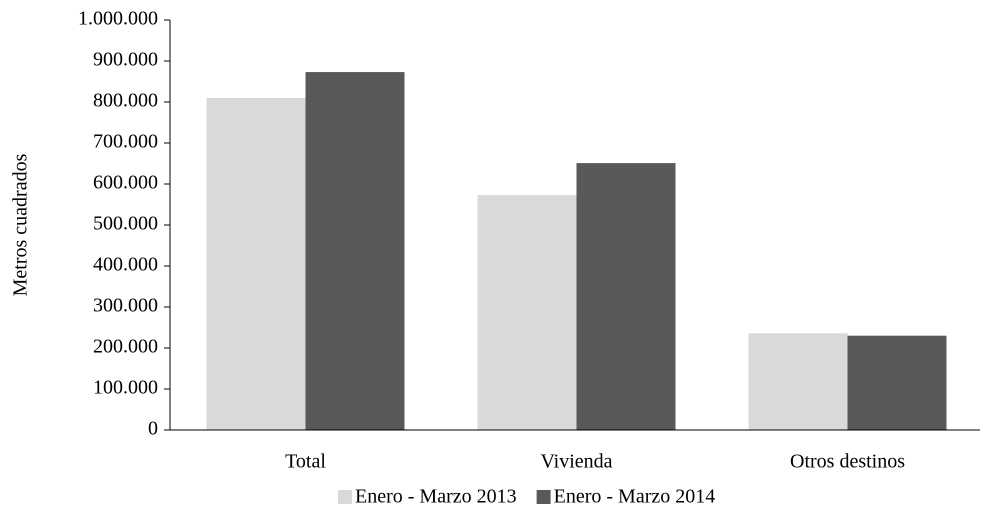 This screenshot has width=983, height=517. I want to click on x-tick-label: Vivienda, so click(576, 462).